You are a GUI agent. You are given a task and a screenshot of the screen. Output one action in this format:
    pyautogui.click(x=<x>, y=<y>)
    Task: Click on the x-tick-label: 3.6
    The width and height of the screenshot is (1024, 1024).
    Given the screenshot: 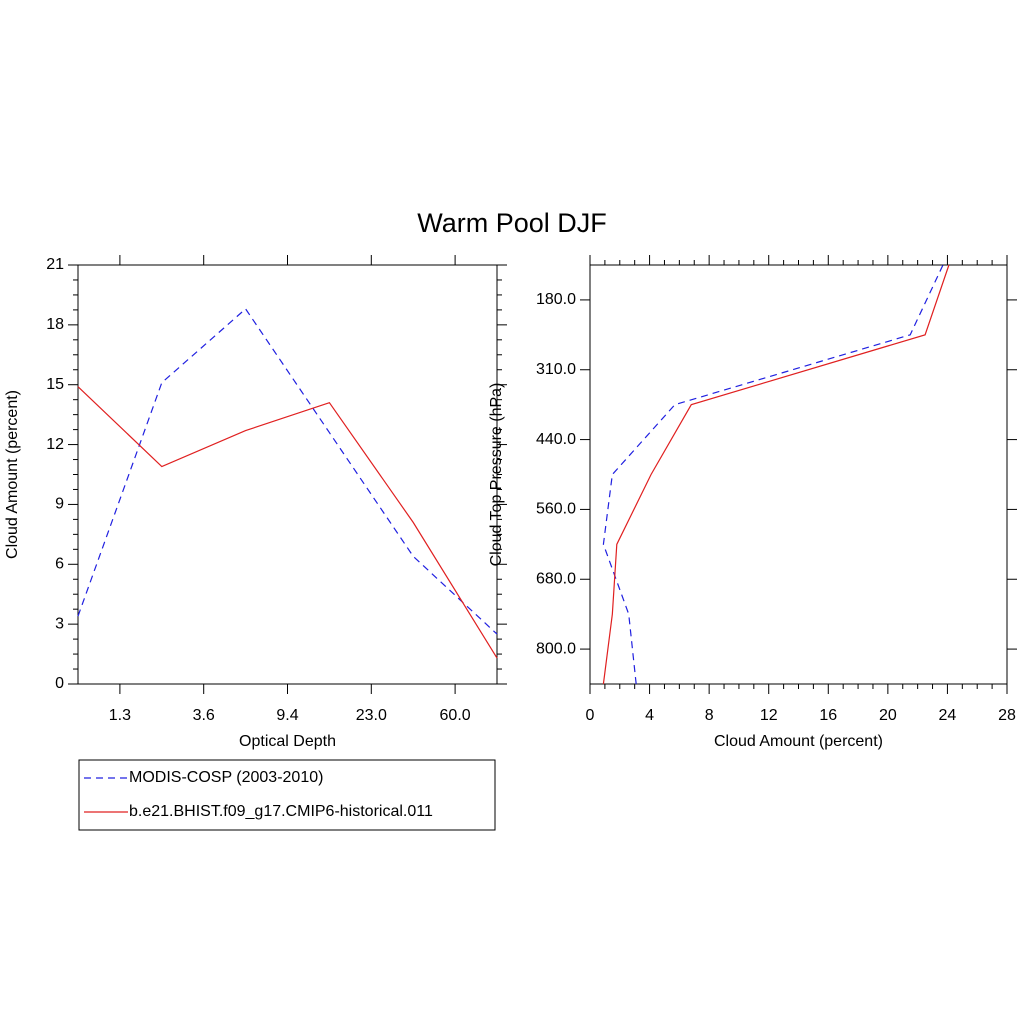 What is the action you would take?
    pyautogui.click(x=204, y=715)
    